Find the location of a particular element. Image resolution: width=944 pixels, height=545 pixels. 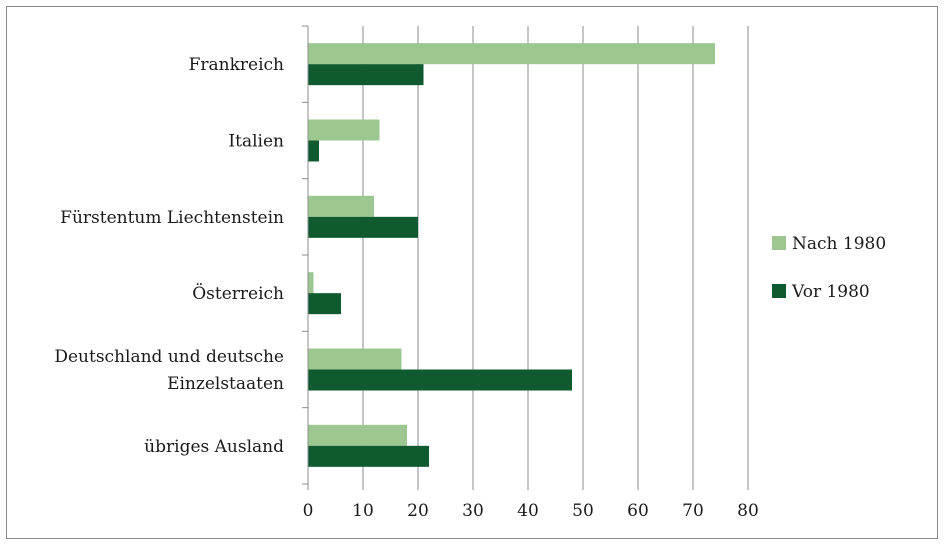

tick-labels: 0 10 20 30 40 50 60 70 80 is located at coordinates (531, 511).